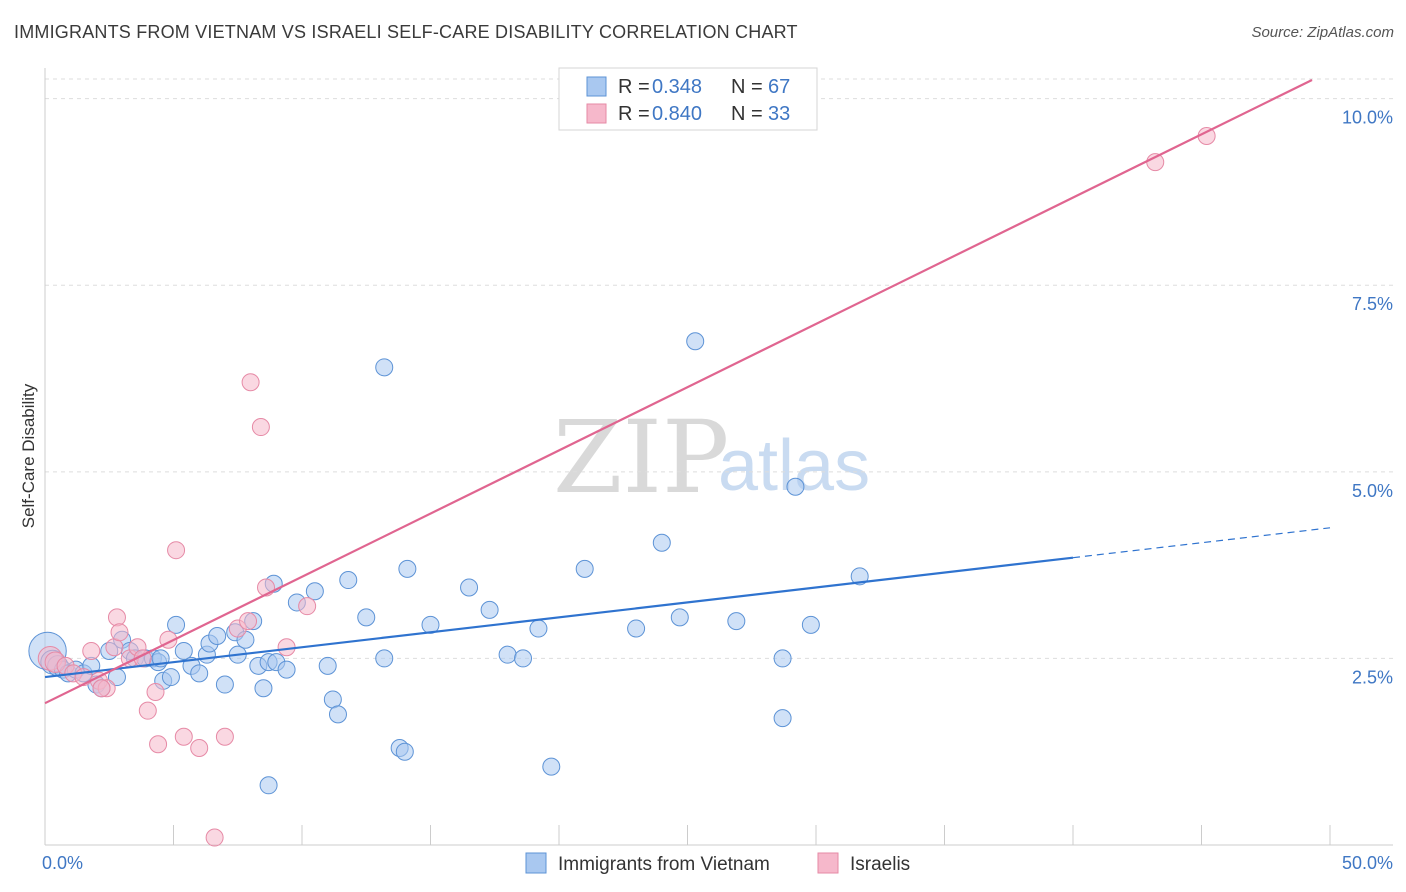 The height and width of the screenshot is (892, 1406). Describe the element at coordinates (1372, 491) in the screenshot. I see `y-tick-label-1: 5.0%` at that location.